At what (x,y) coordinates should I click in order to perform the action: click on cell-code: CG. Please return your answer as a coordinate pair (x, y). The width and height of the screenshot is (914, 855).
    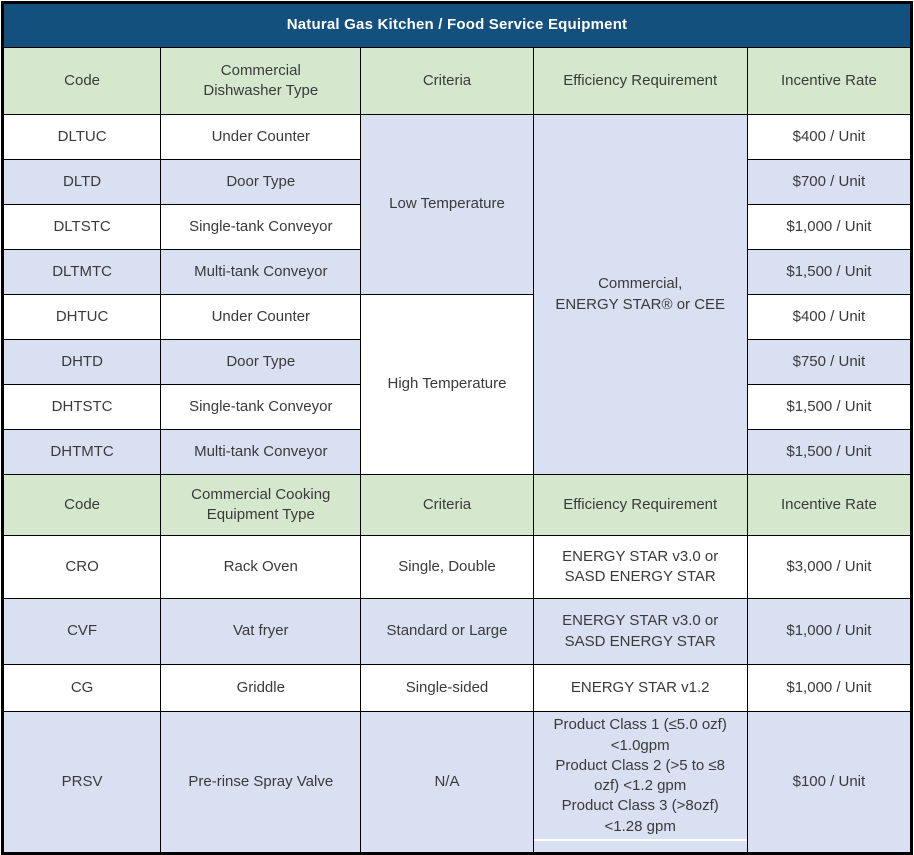
    Looking at the image, I should click on (81, 688).